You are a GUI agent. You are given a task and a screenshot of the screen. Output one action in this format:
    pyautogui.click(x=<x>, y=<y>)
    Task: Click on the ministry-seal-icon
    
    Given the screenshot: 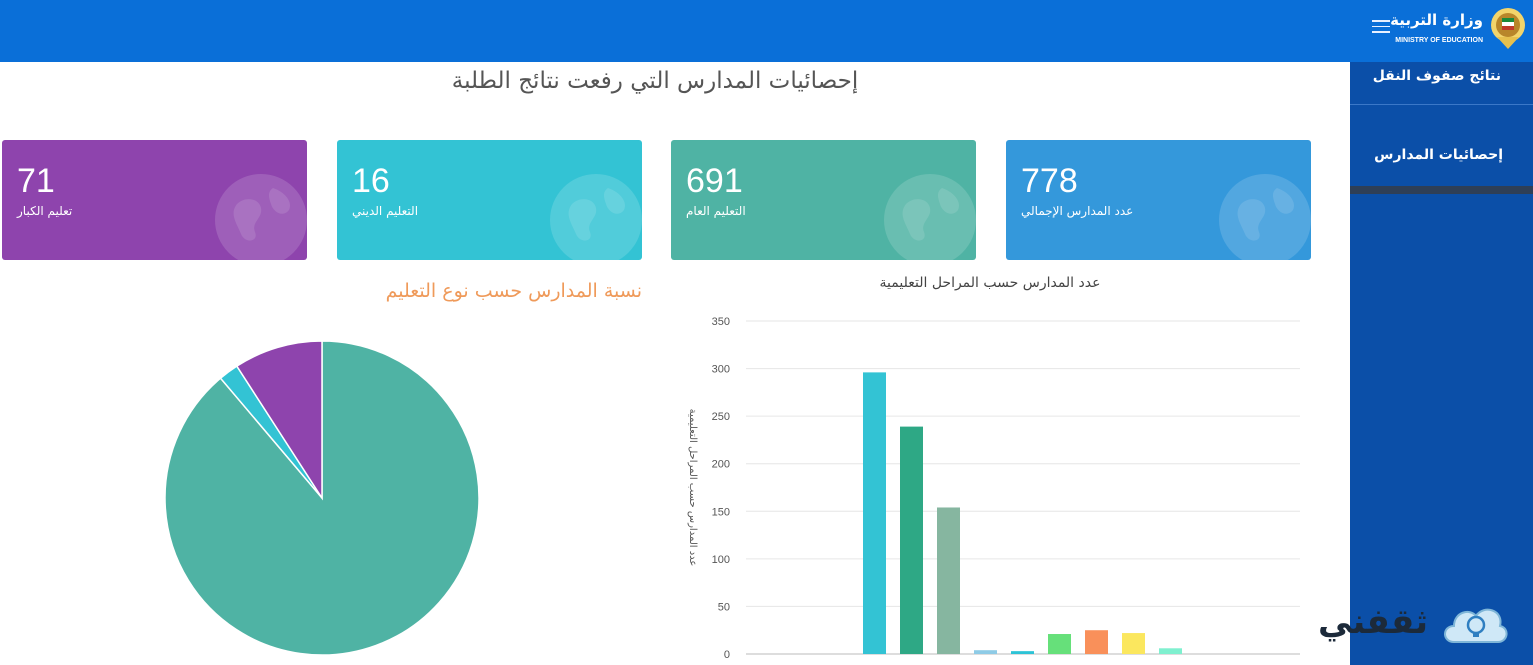 What is the action you would take?
    pyautogui.click(x=1508, y=28)
    